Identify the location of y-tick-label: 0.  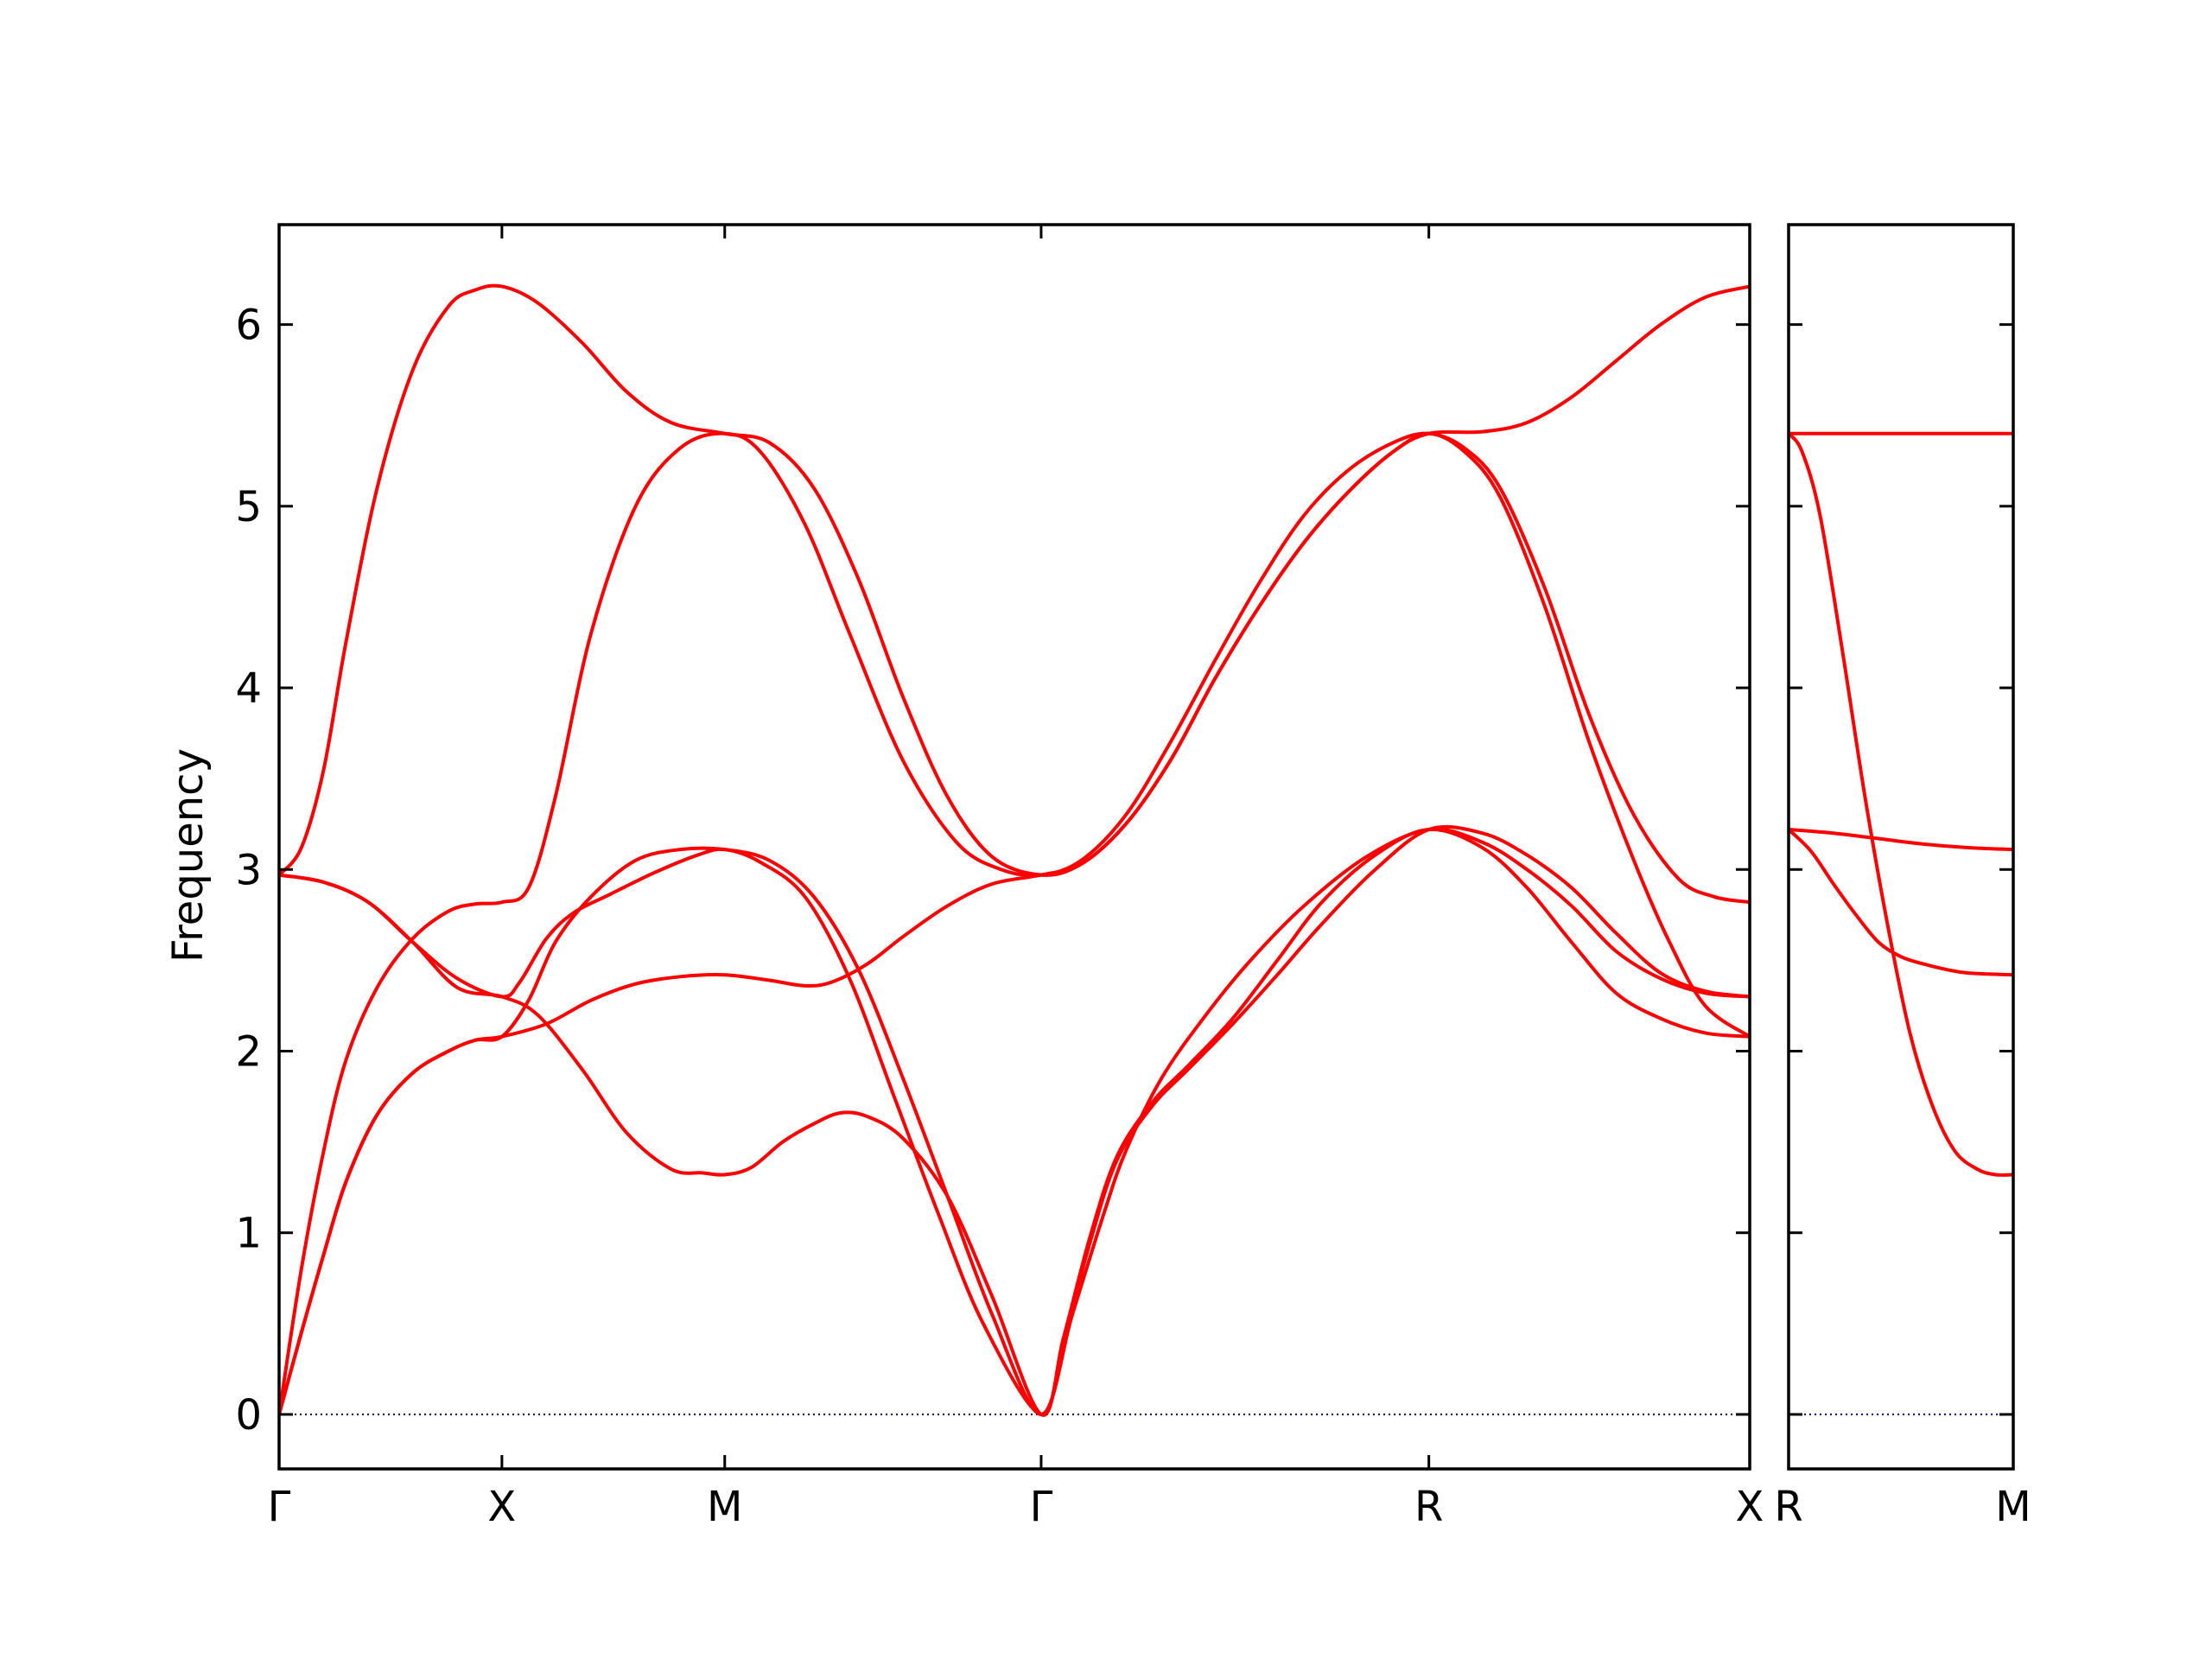
(248, 1415).